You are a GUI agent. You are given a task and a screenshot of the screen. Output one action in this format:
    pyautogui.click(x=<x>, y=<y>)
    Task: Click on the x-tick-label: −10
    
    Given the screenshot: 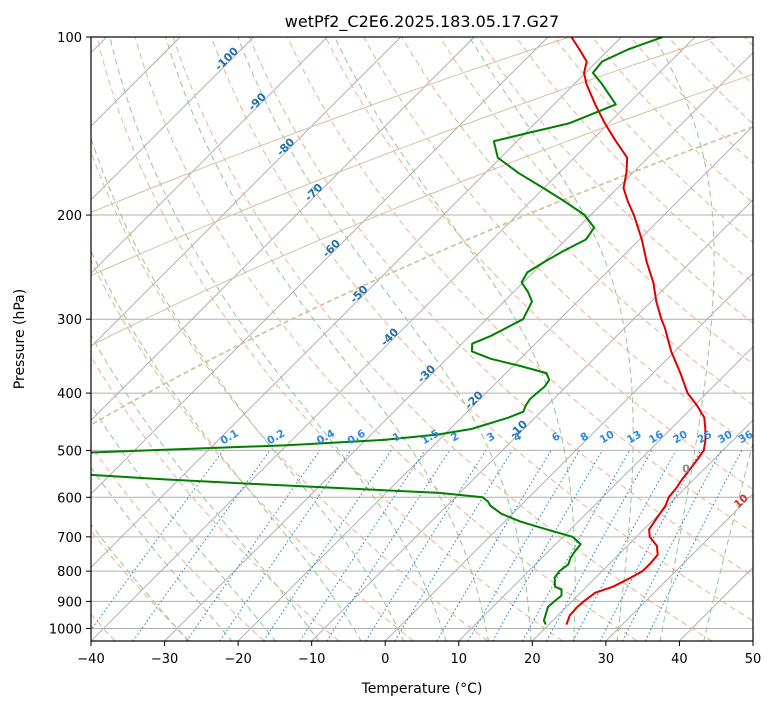 What is the action you would take?
    pyautogui.click(x=311, y=659)
    